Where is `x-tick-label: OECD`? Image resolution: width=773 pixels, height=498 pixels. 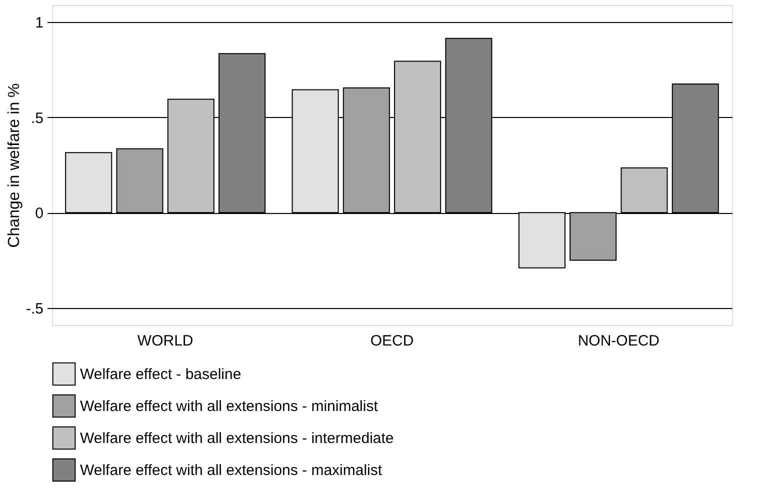 x-tick-label: OECD is located at coordinates (392, 341).